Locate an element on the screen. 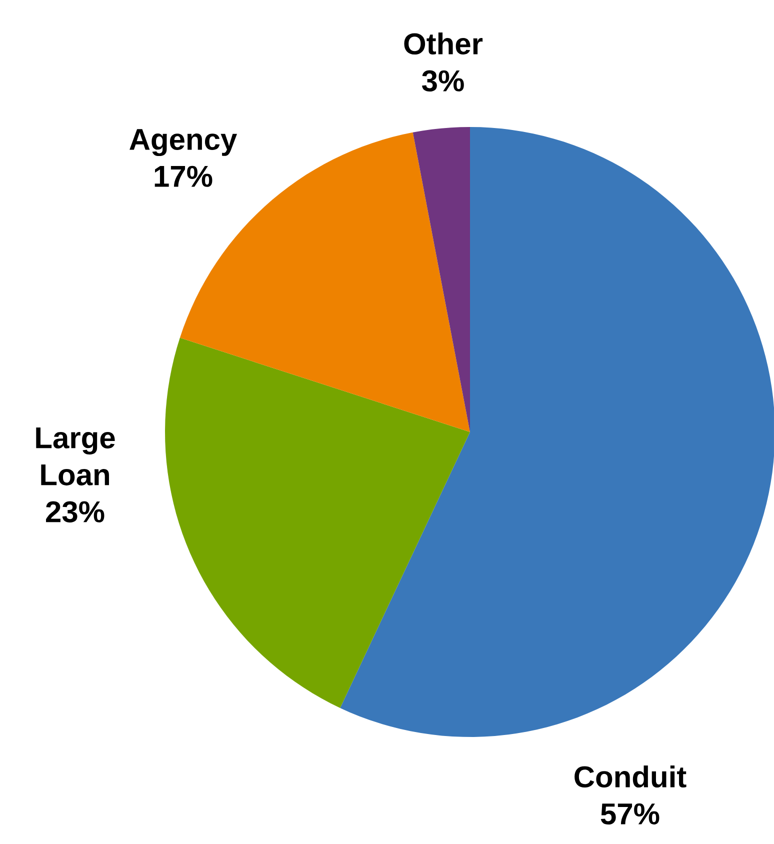 Image resolution: width=774 pixels, height=844 pixels. slice-label: Other is located at coordinates (443, 43).